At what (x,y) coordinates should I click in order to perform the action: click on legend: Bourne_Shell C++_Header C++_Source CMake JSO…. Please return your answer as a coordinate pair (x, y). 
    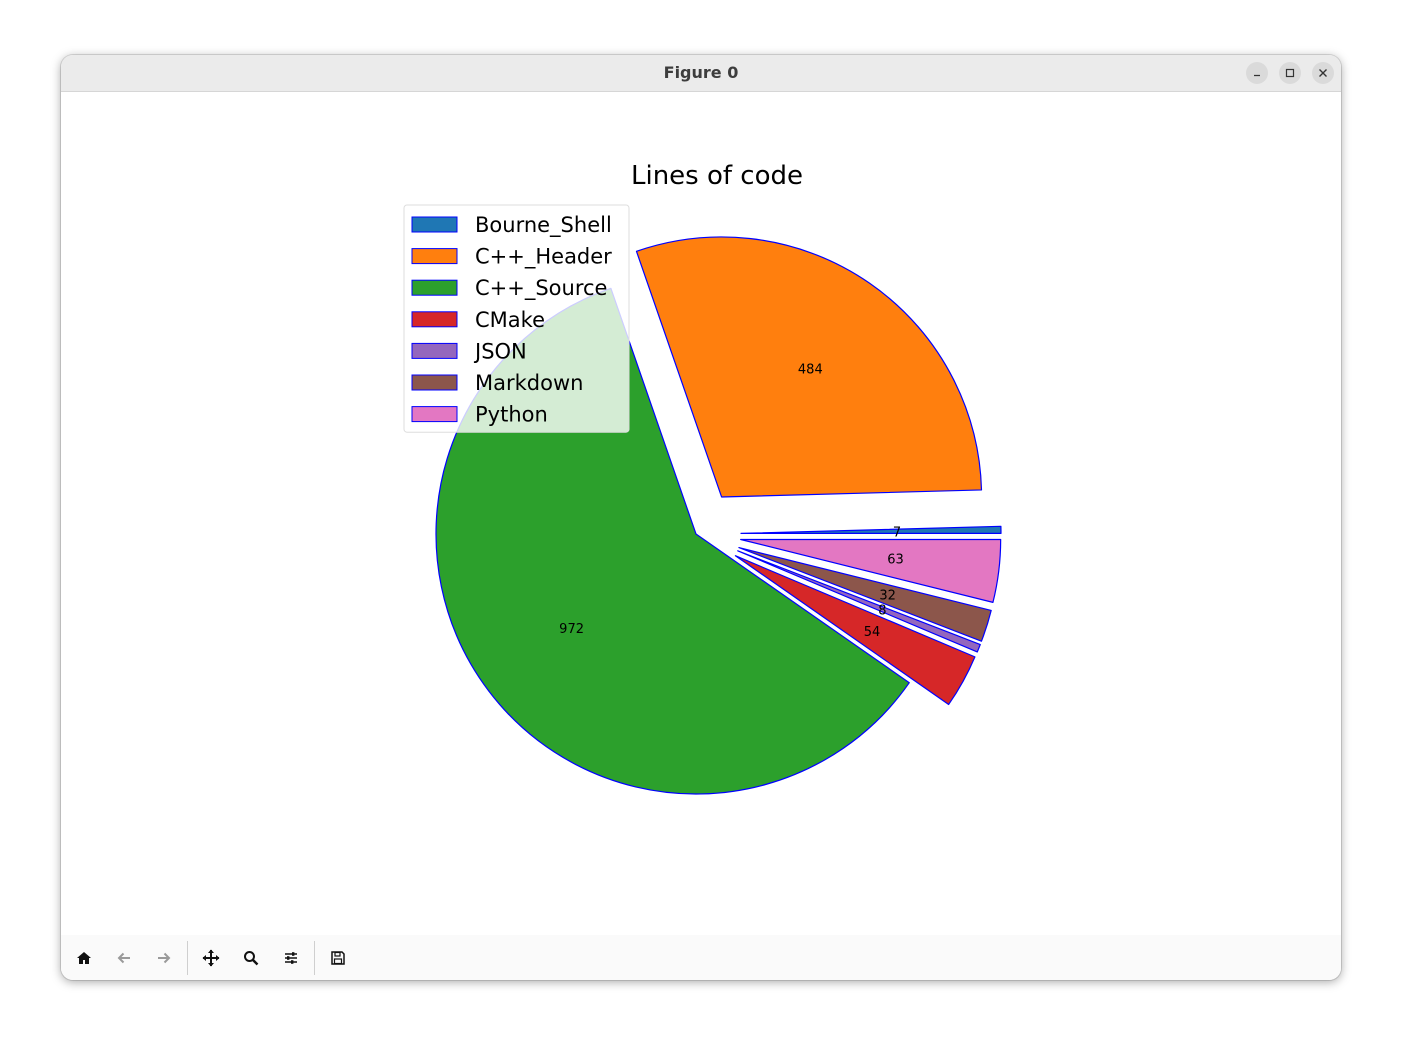
    Looking at the image, I should click on (516, 318).